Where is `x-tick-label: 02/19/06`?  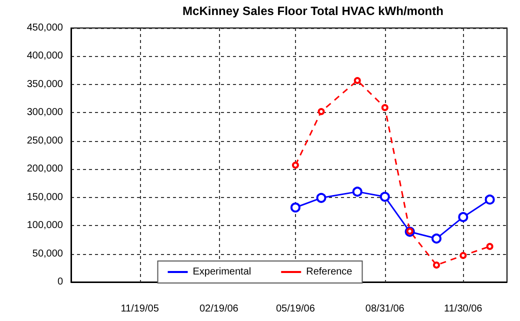 x-tick-label: 02/19/06 is located at coordinates (219, 309).